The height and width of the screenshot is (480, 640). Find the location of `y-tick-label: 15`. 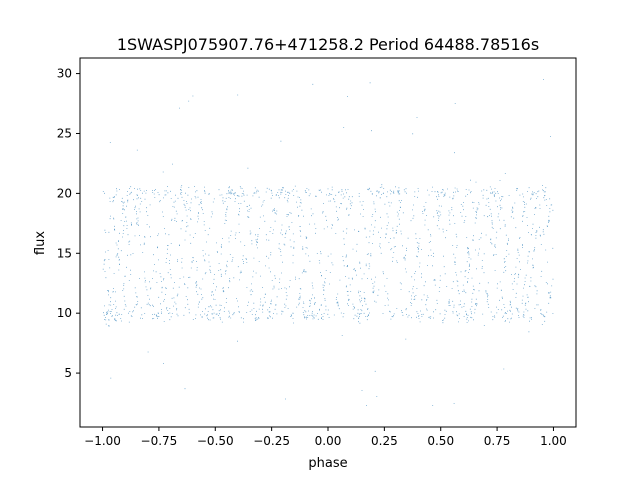

y-tick-label: 15 is located at coordinates (64, 253).